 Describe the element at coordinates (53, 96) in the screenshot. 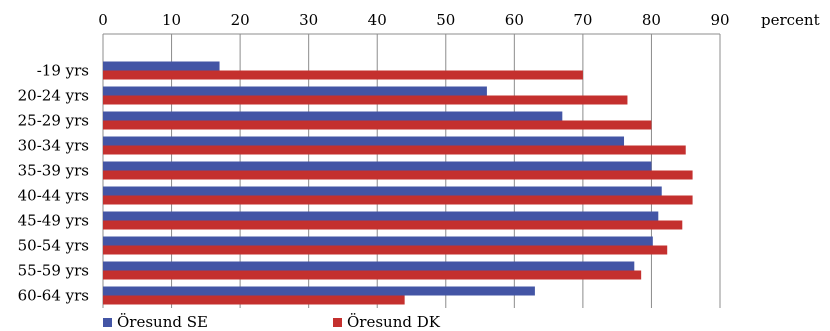

I see `category-label: 20-24 yrs` at that location.